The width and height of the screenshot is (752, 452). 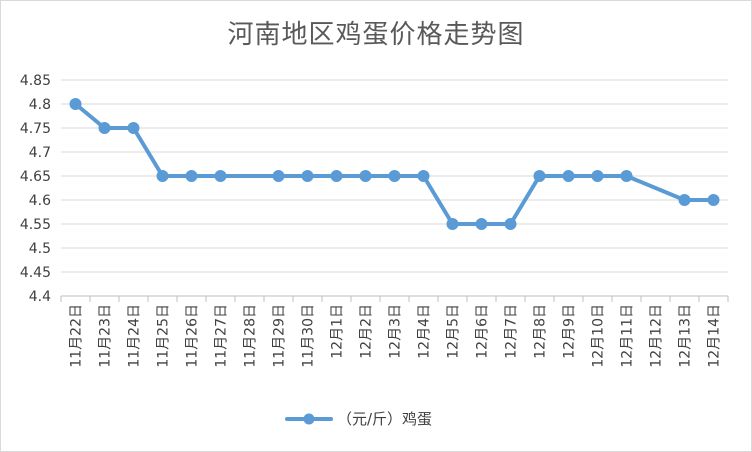 What do you see at coordinates (280, 336) in the screenshot?
I see `x-tick-label: 11月29日` at bounding box center [280, 336].